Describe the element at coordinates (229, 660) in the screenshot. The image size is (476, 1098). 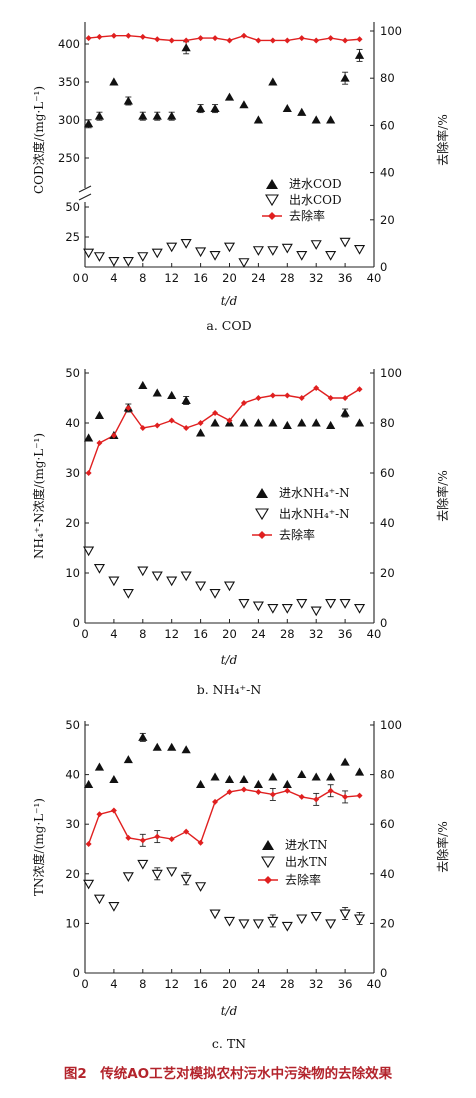
I see `x-axis-label: t/d` at that location.